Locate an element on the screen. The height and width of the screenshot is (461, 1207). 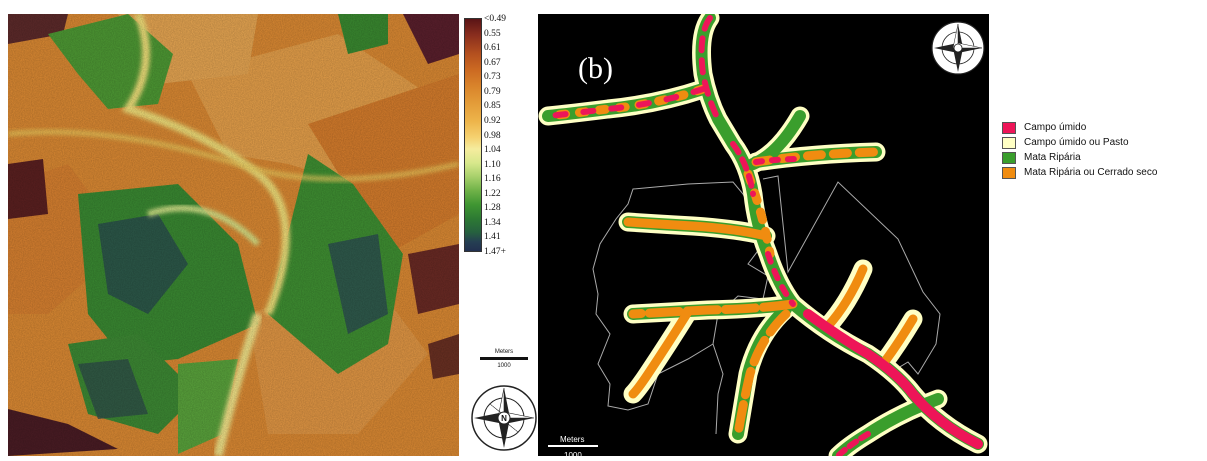
north-arrow-icon: N is located at coordinates (504, 418).